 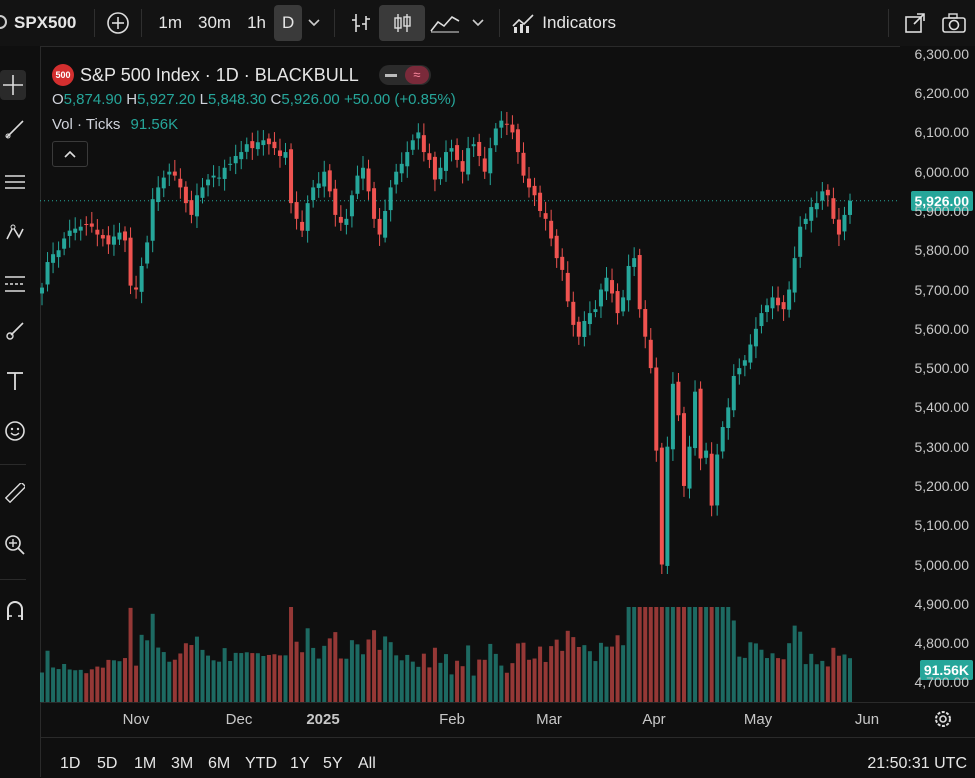 What do you see at coordinates (507, 719) in the screenshot?
I see `time-axis: Nov Dec 2025 Feb Mar Apr May Jun` at bounding box center [507, 719].